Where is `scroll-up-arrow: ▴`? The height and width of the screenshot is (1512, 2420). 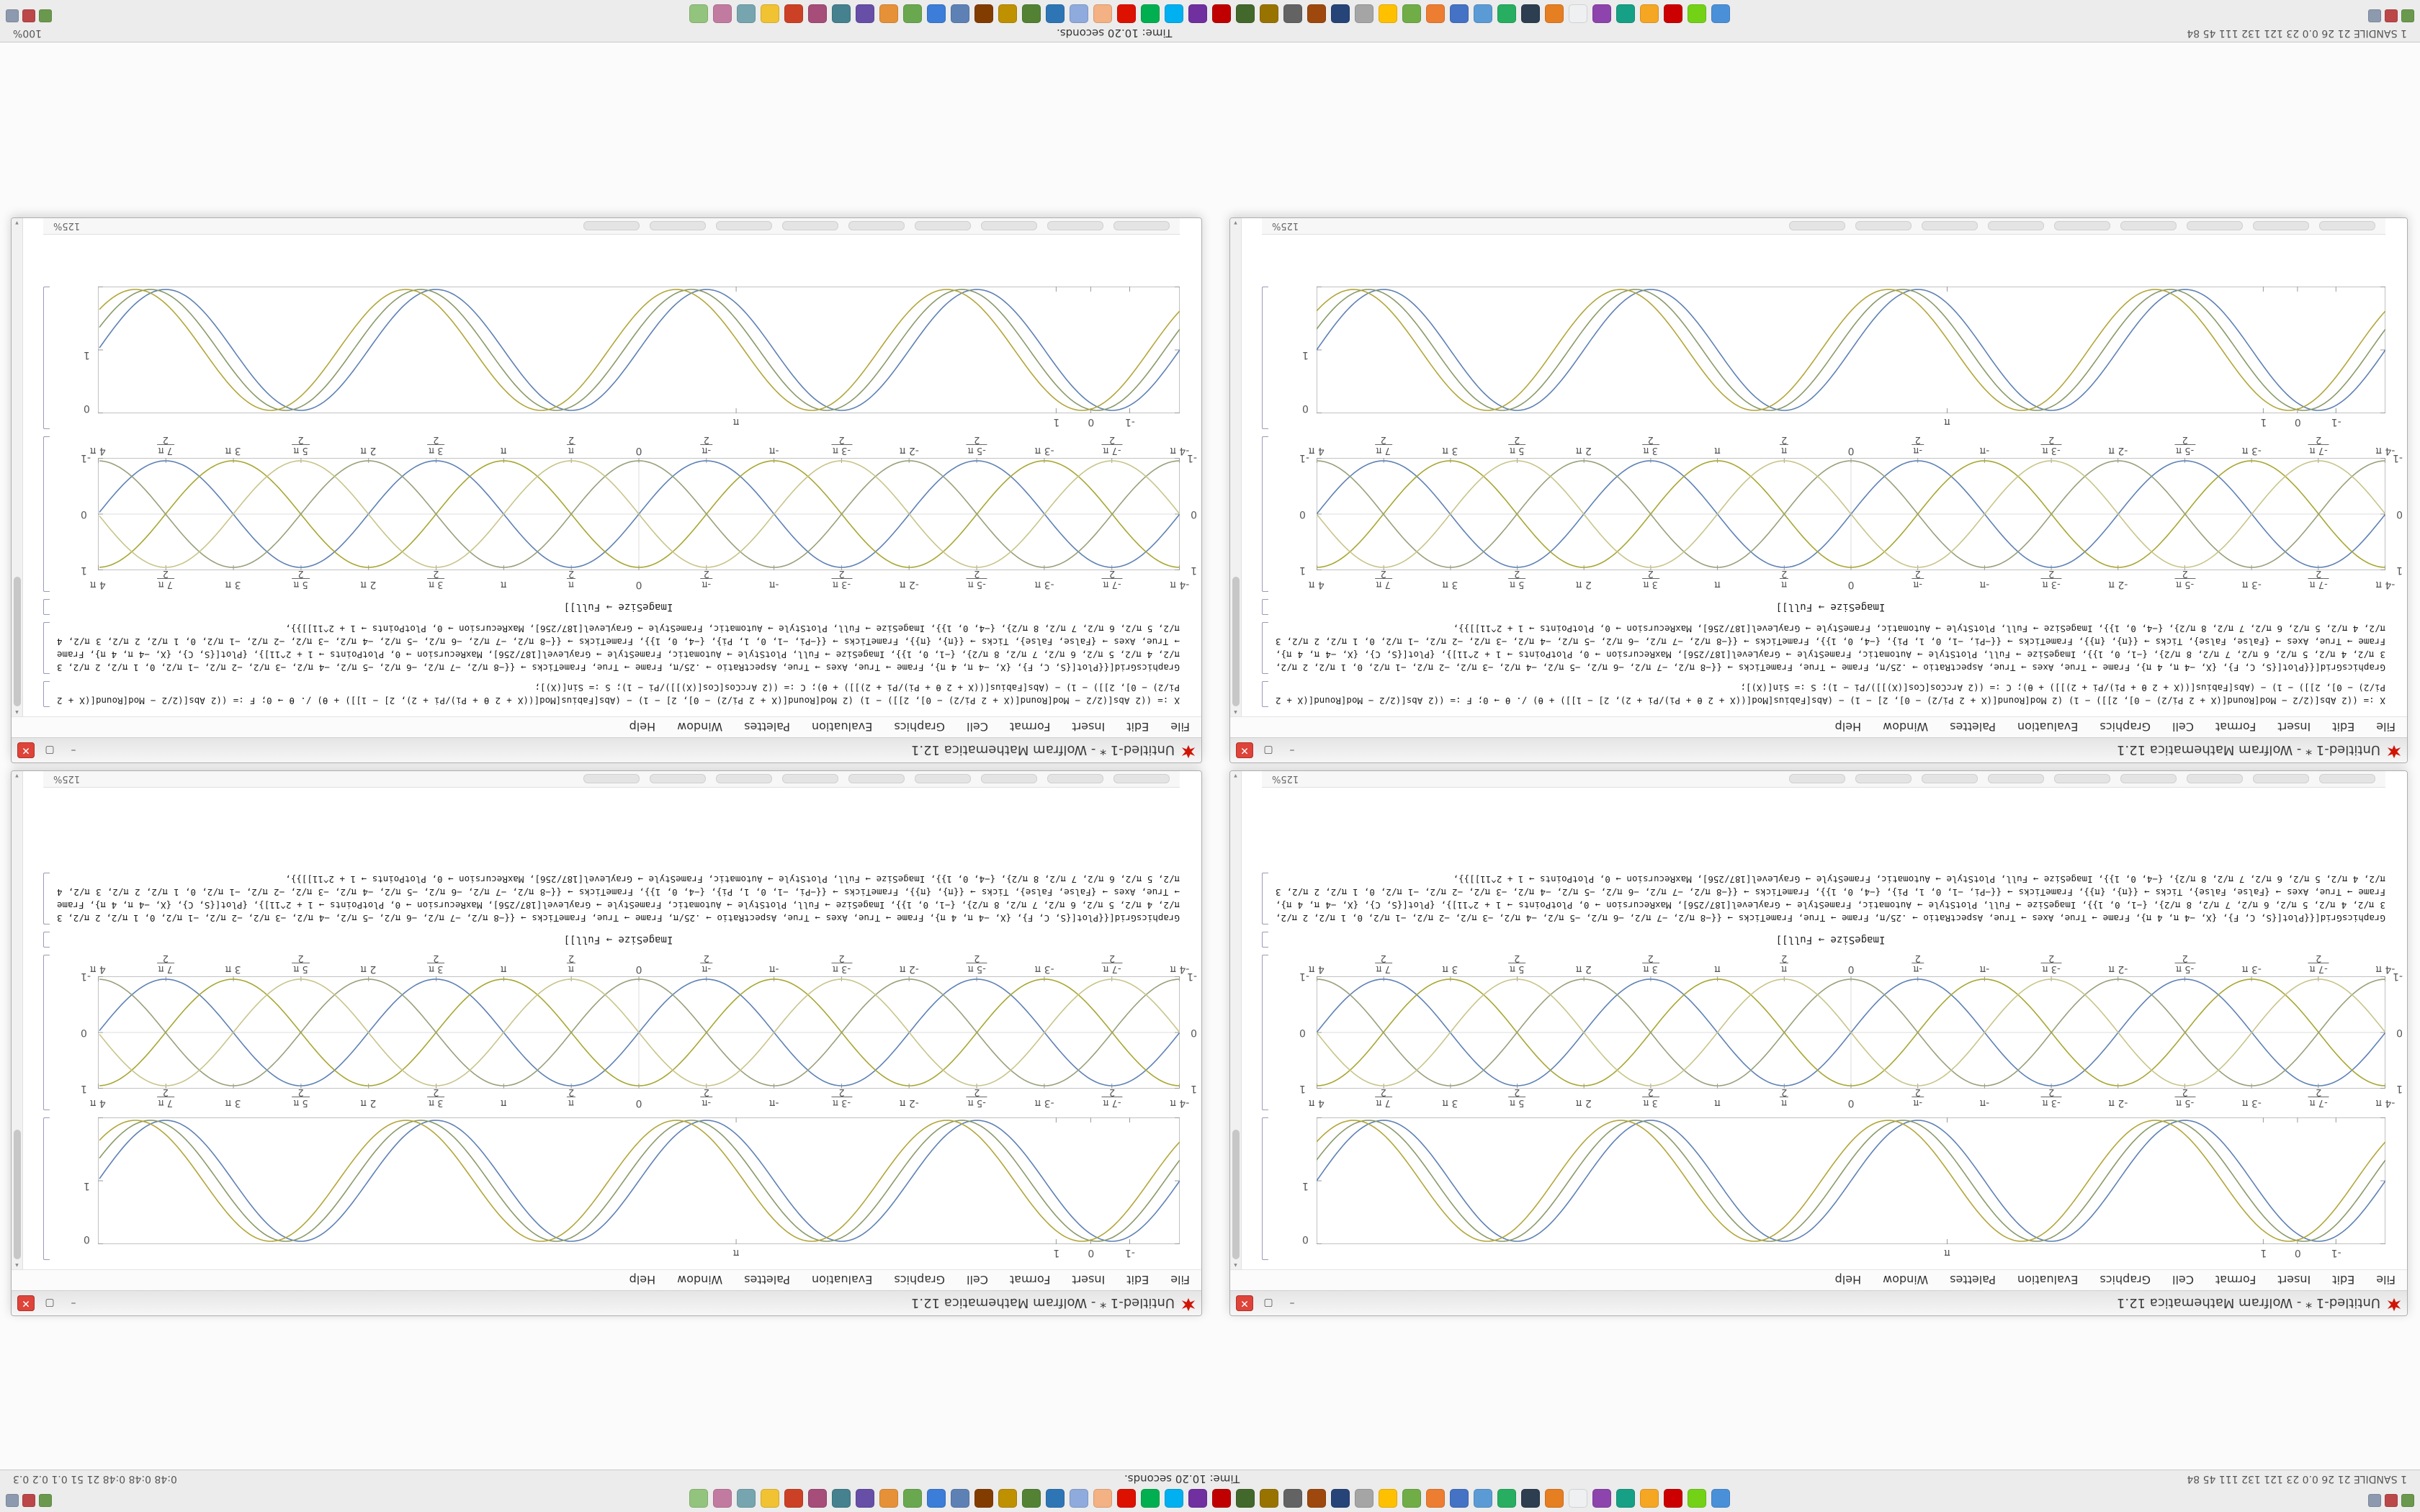
scroll-up-arrow: ▴ is located at coordinates (17, 712).